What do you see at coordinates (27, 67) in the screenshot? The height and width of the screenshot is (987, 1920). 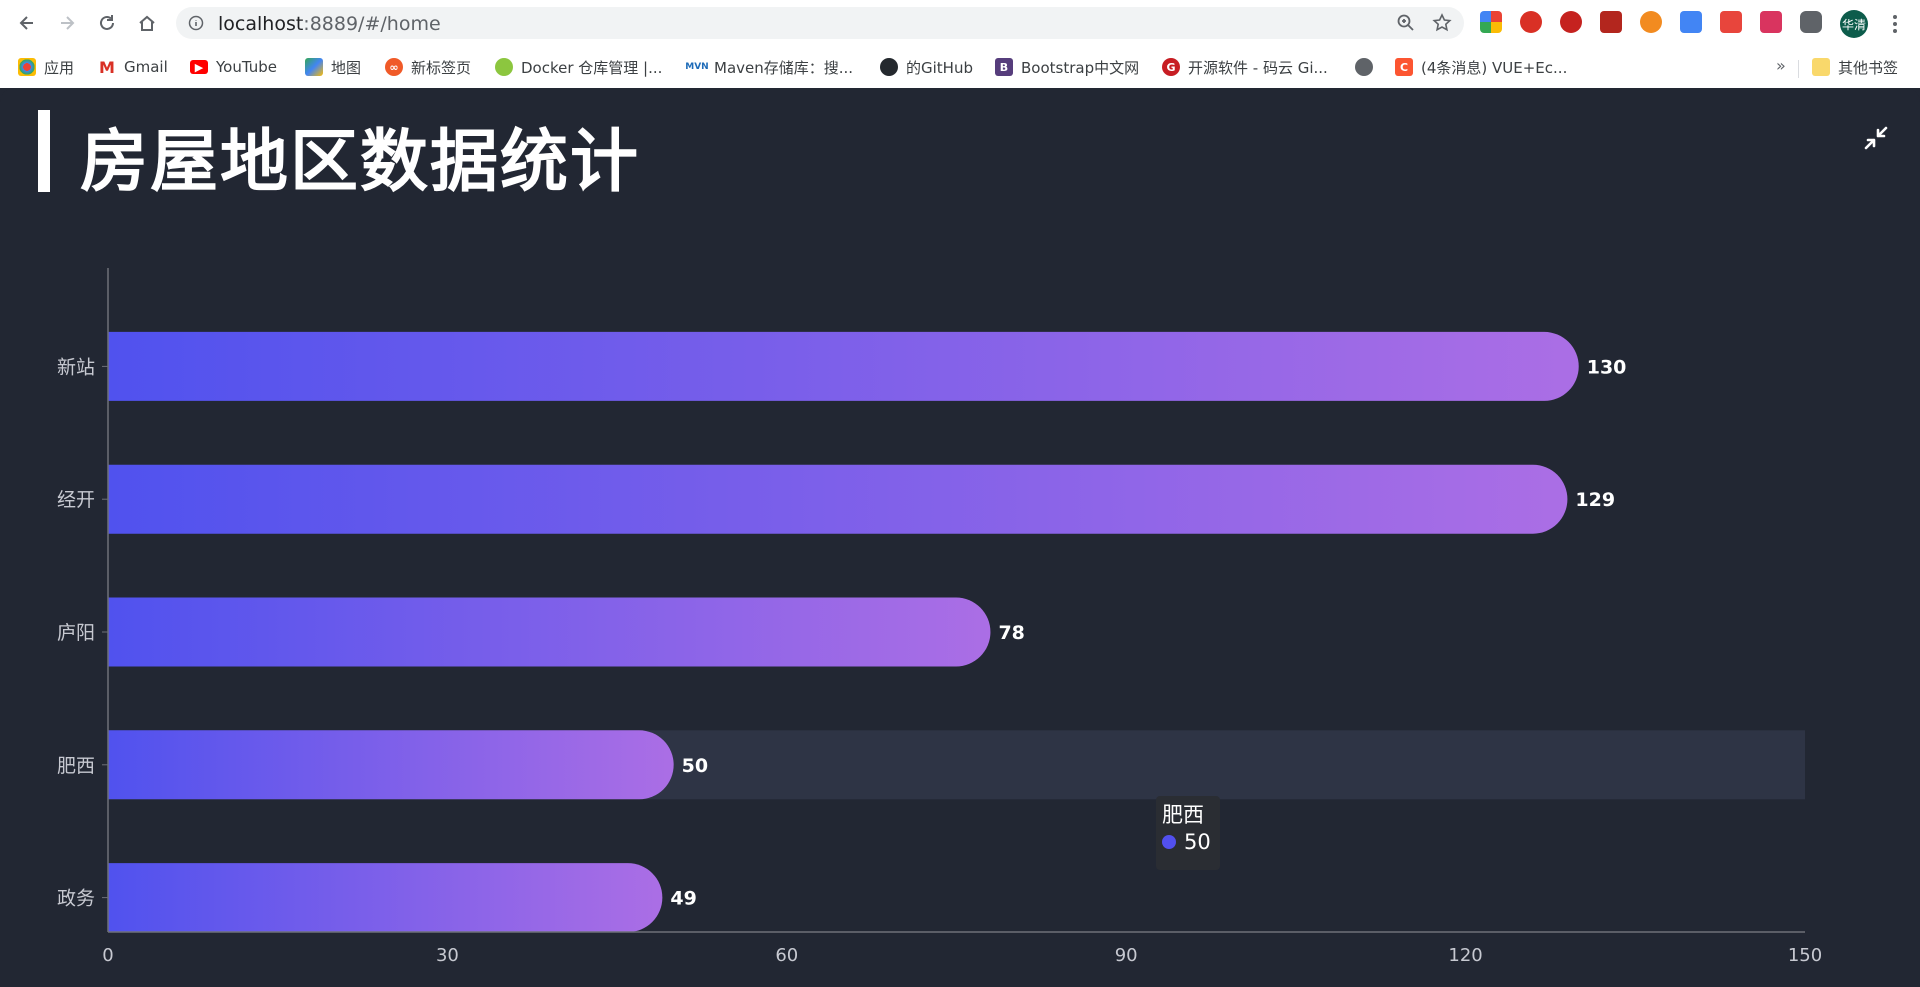 I see `apps-grid-icon` at bounding box center [27, 67].